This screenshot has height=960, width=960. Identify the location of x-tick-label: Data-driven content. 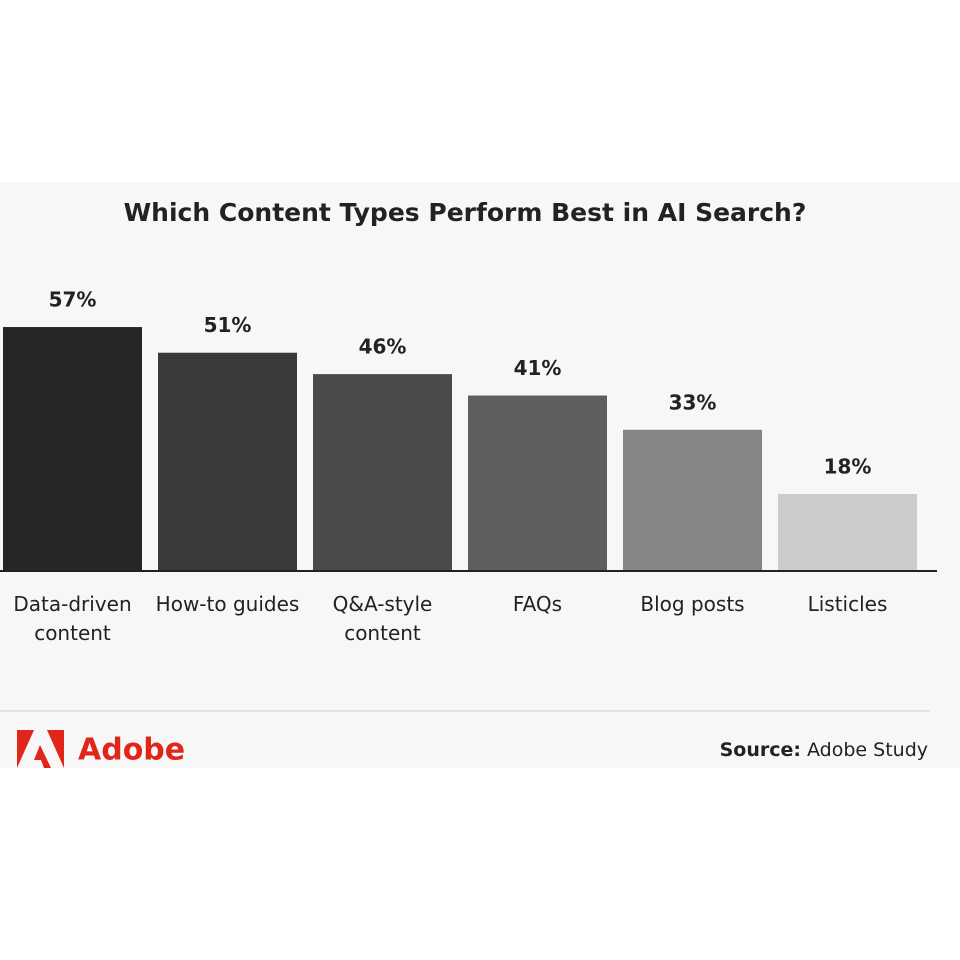
(72, 618).